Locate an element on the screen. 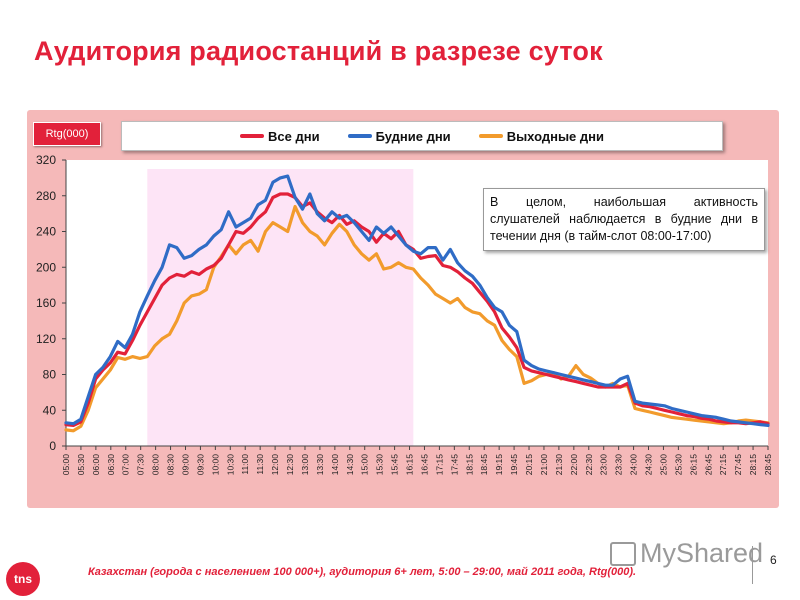 This screenshot has width=800, height=600. y-tick-label: 320 is located at coordinates (46, 160).